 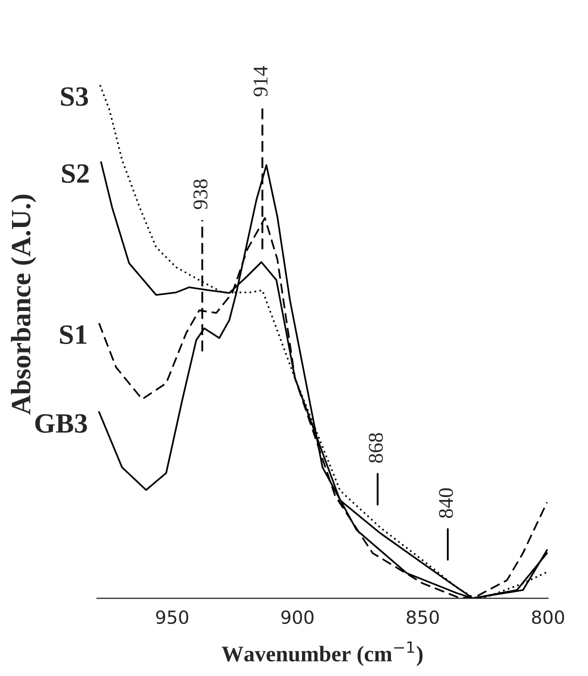 What do you see at coordinates (297, 617) in the screenshot?
I see `x-tick-label: 900` at bounding box center [297, 617].